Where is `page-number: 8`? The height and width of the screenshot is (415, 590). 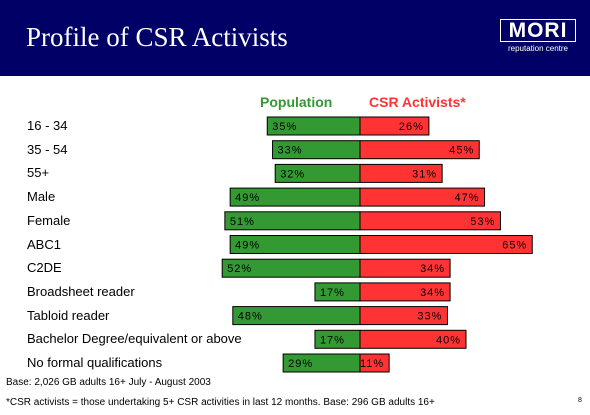
page-number: 8 is located at coordinates (580, 400).